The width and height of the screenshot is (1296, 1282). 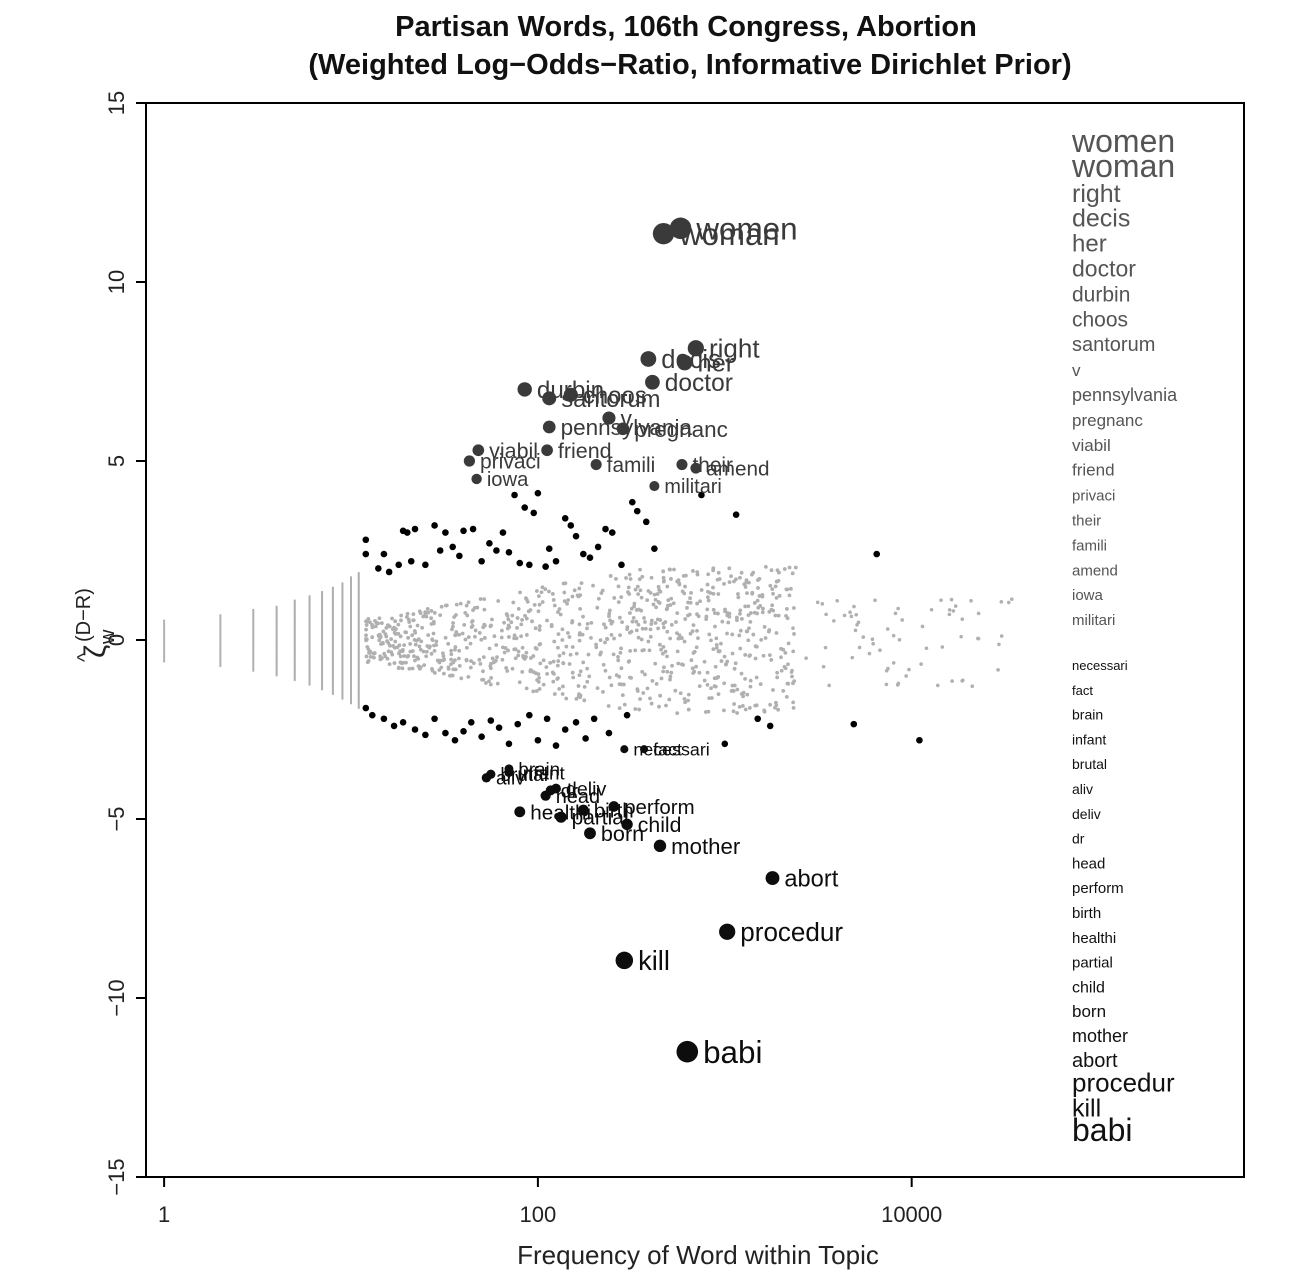 I want to click on y-tick-label: −15, so click(x=116, y=1176).